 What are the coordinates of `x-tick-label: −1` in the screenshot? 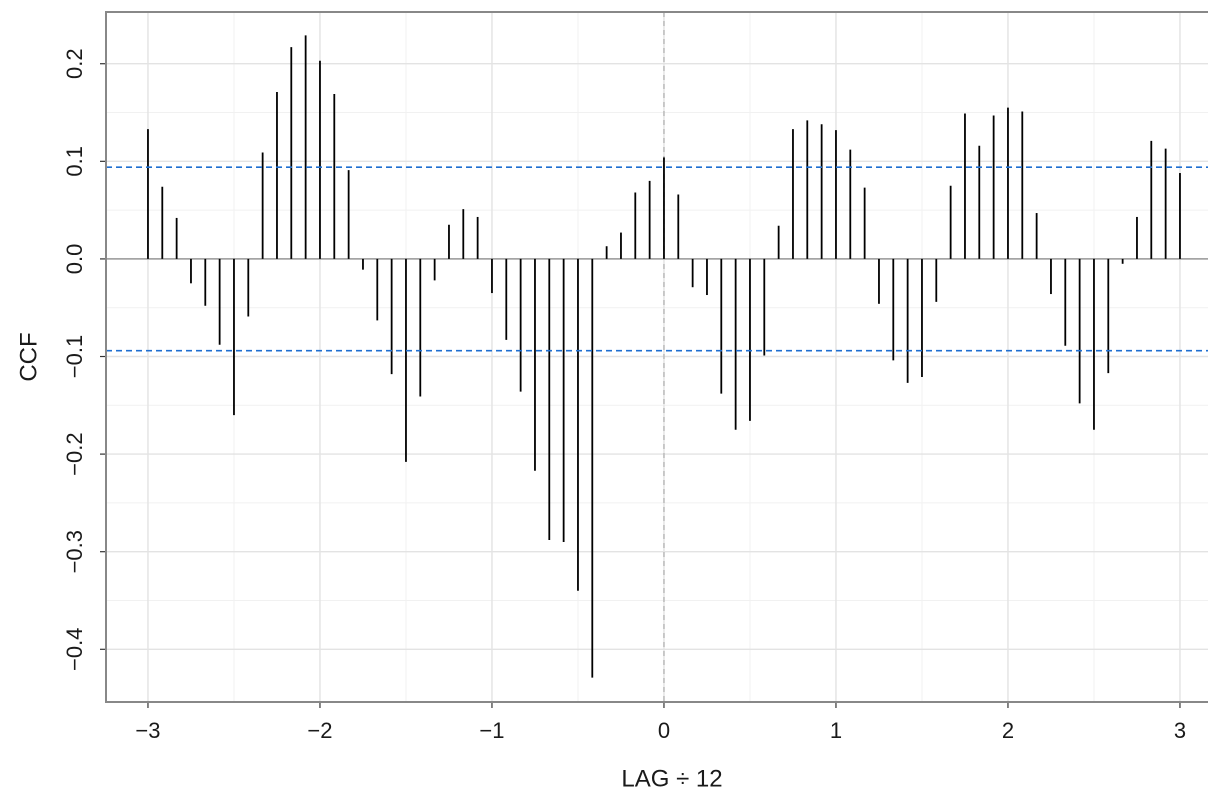 It's located at (491, 730).